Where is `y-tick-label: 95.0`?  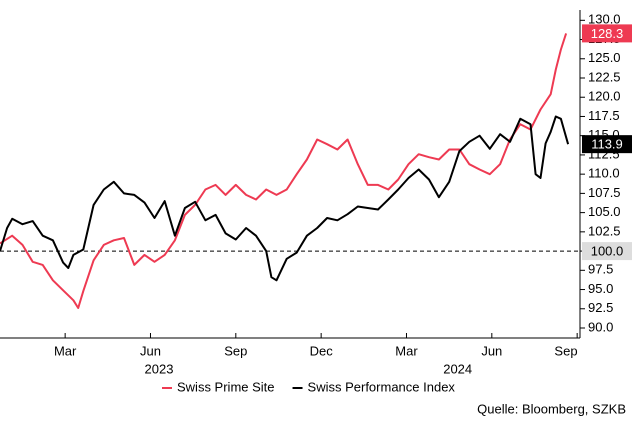 y-tick-label: 95.0 is located at coordinates (600, 288).